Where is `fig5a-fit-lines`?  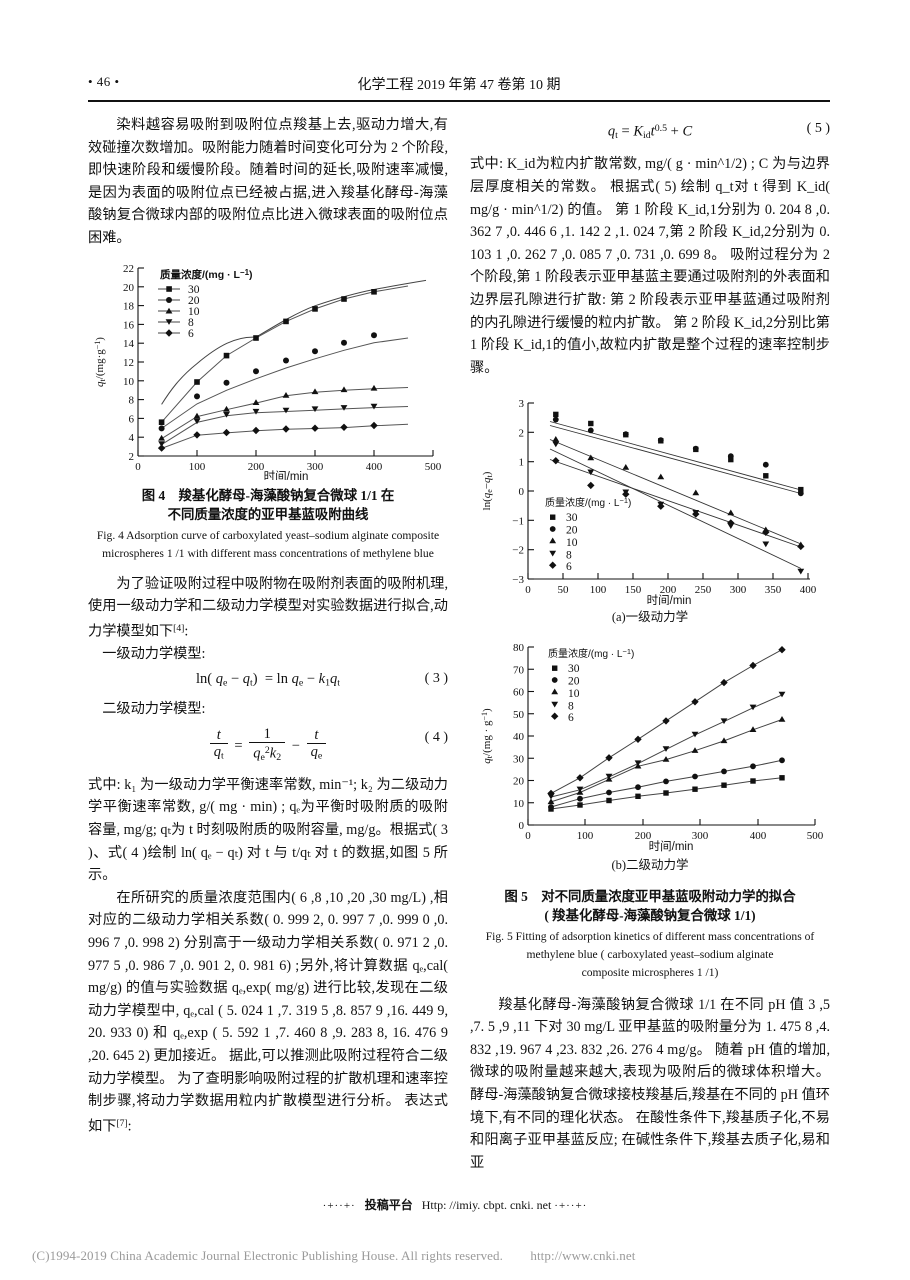
fig5a-fit-lines is located at coordinates (675, 495).